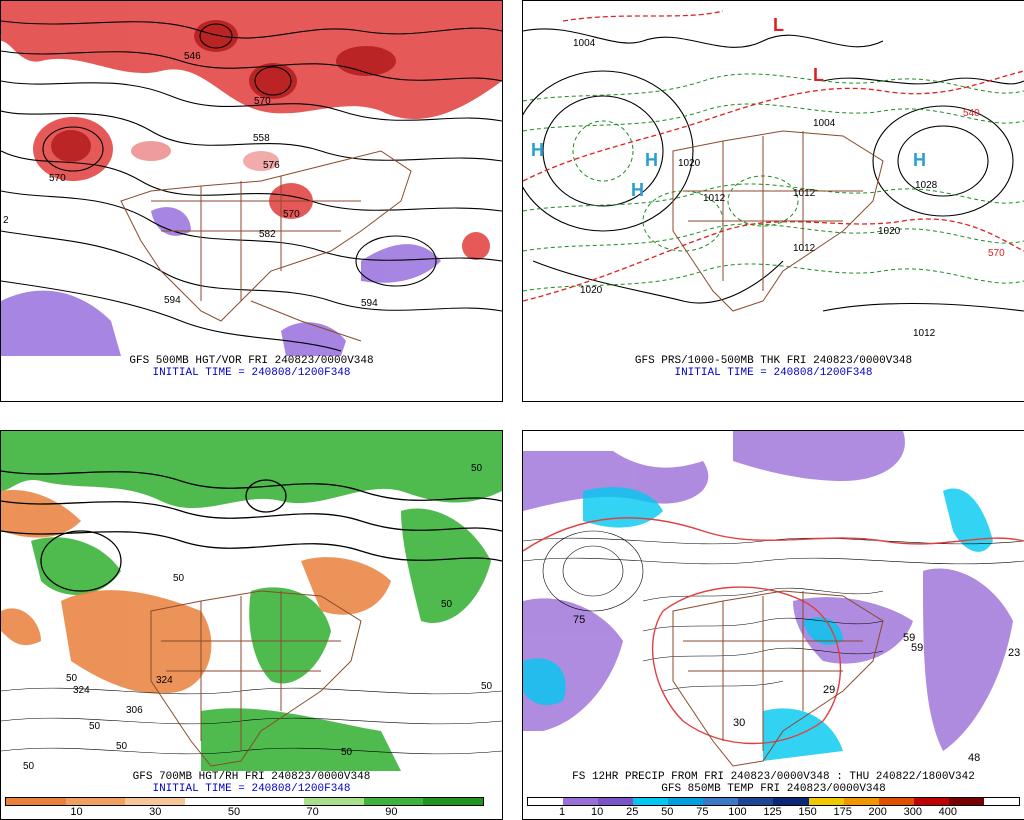 The image size is (1024, 820). I want to click on precip-colorbar-ticks: 1 10 25 50 75 100 125 150 175 200 300 400, so click(772, 812).